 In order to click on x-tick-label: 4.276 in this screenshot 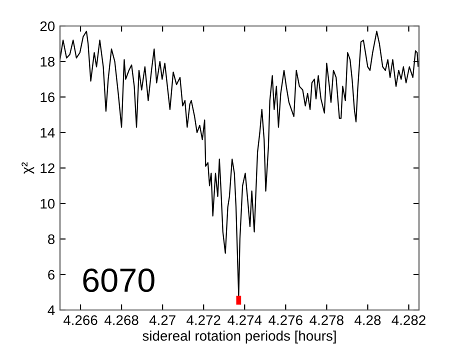, I will do `click(285, 320)`.